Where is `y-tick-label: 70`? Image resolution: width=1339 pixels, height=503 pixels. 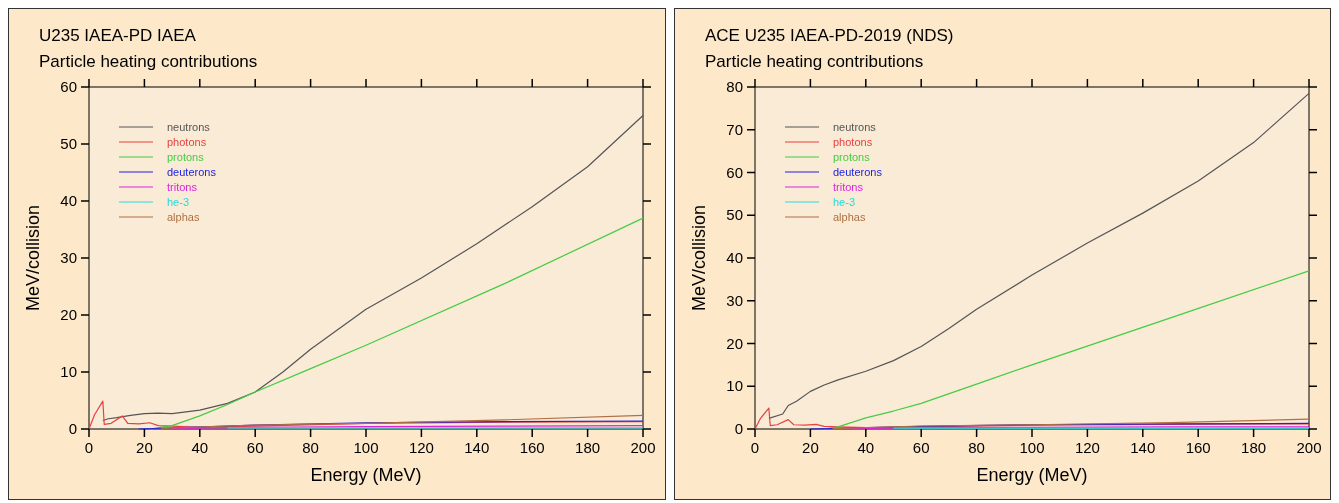
y-tick-label: 70 is located at coordinates (734, 129).